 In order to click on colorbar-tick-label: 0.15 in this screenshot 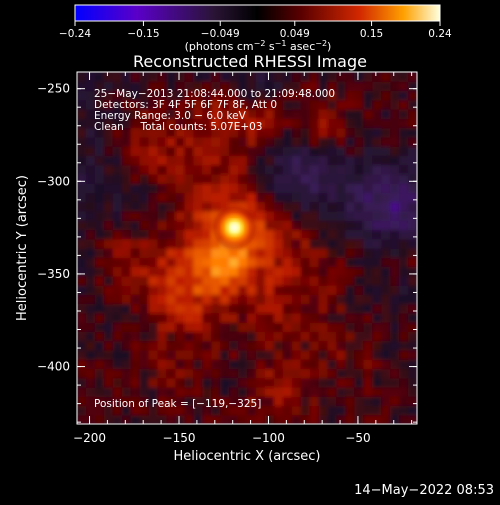, I will do `click(371, 34)`.